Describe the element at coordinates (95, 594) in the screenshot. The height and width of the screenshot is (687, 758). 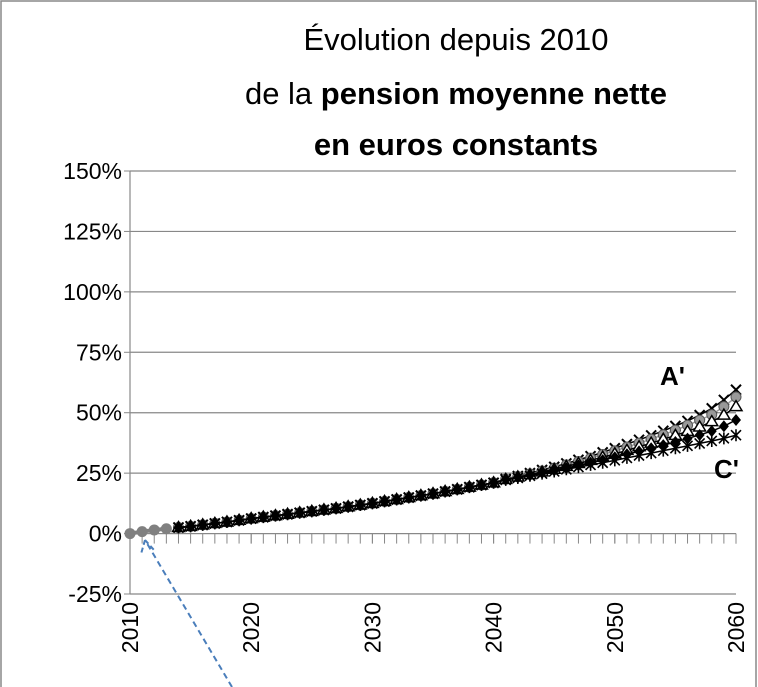
I see `y-tick-label: -25%` at that location.